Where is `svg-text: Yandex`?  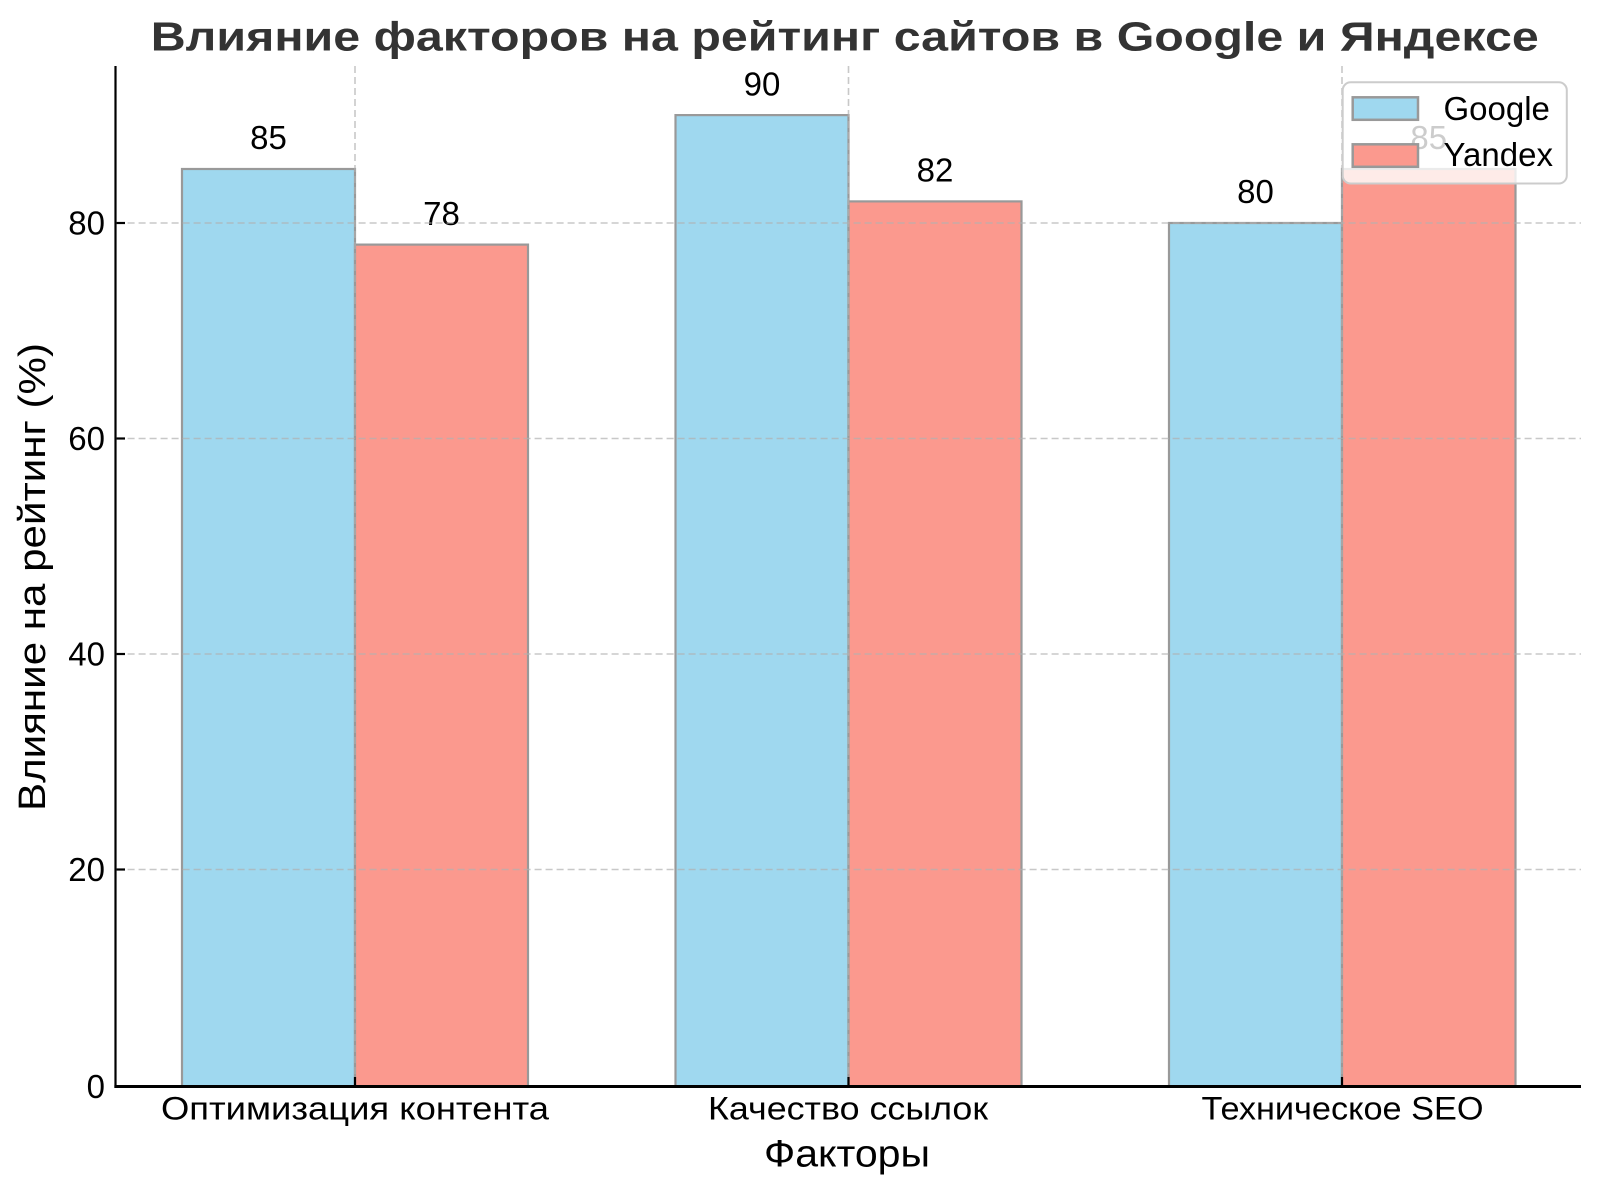
svg-text: Yandex is located at coordinates (1499, 154).